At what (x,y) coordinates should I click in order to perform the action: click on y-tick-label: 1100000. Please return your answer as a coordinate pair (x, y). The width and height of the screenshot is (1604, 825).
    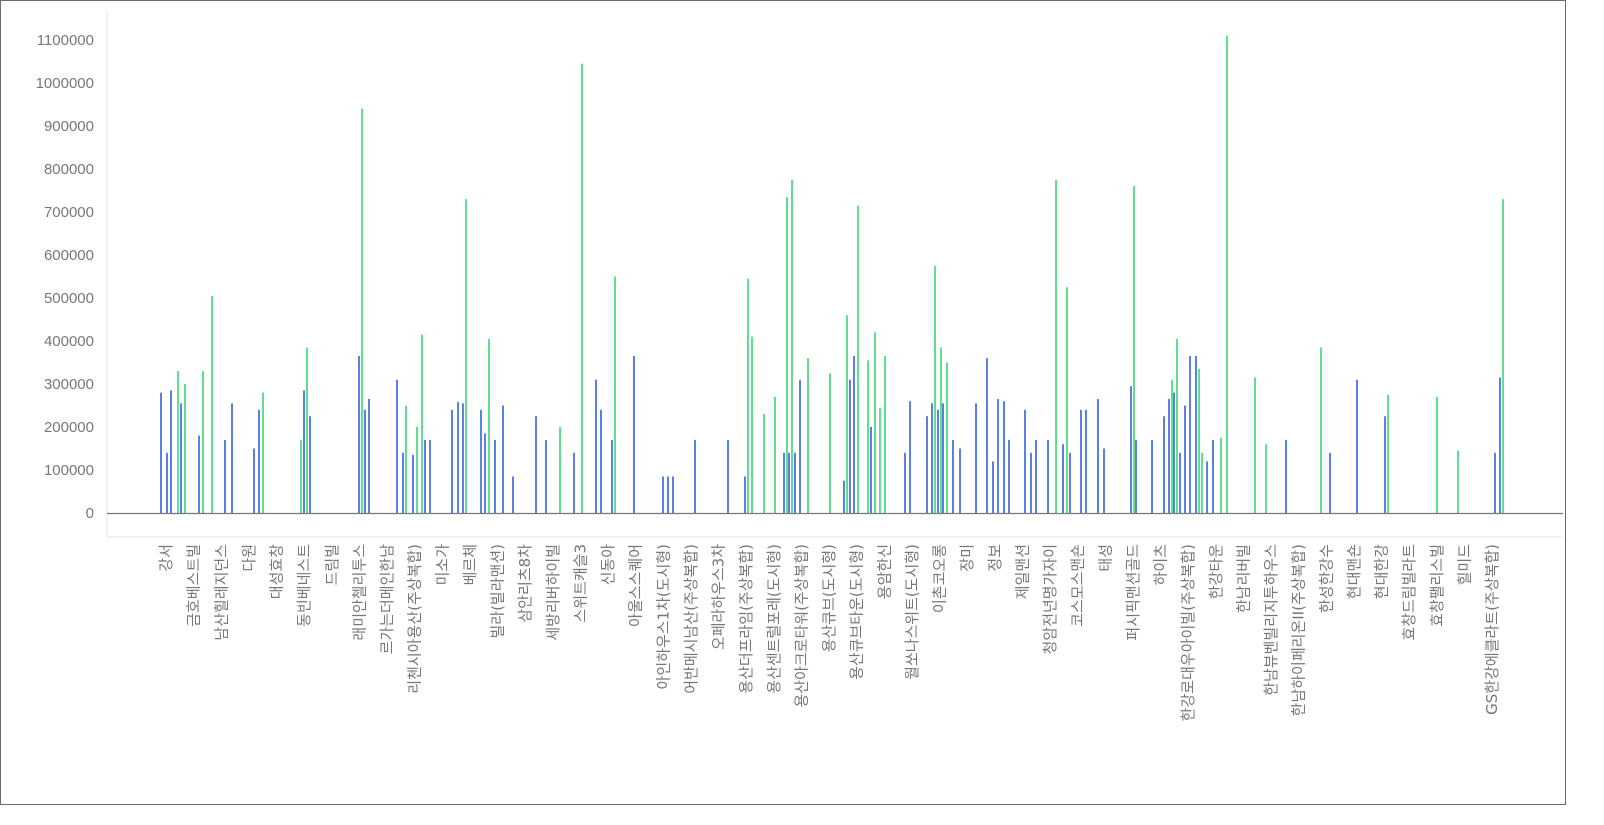
    Looking at the image, I should click on (65, 40).